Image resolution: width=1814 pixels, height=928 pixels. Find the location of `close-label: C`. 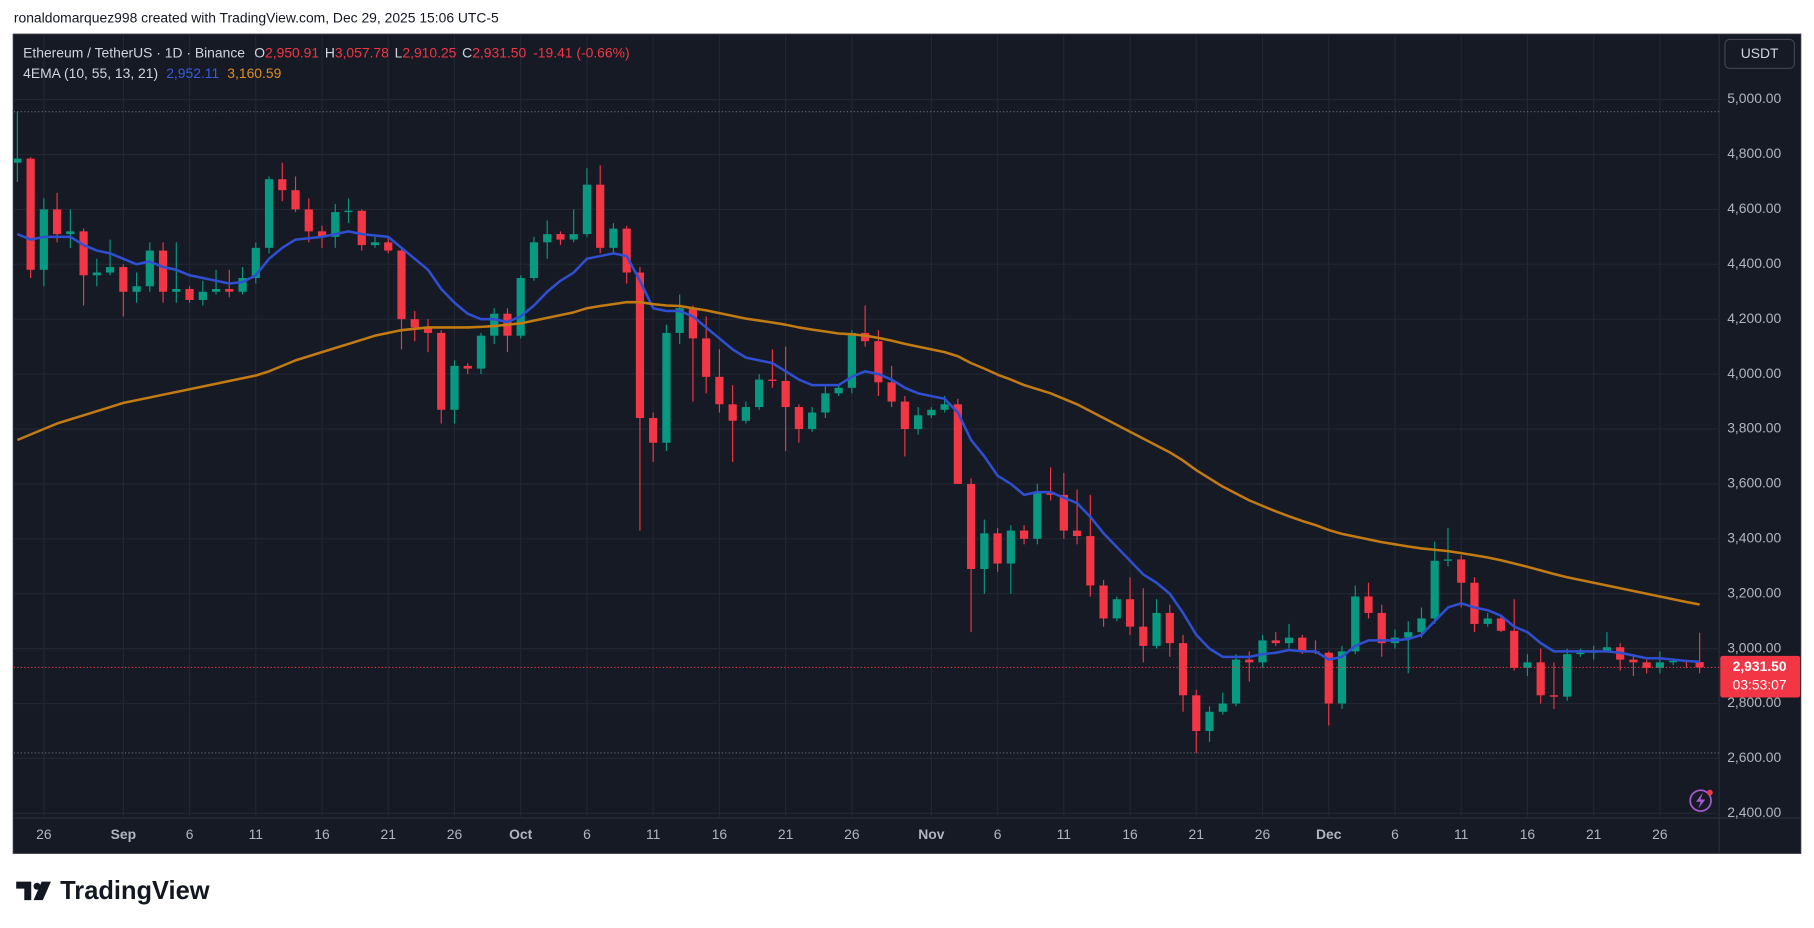

close-label: C is located at coordinates (467, 52).